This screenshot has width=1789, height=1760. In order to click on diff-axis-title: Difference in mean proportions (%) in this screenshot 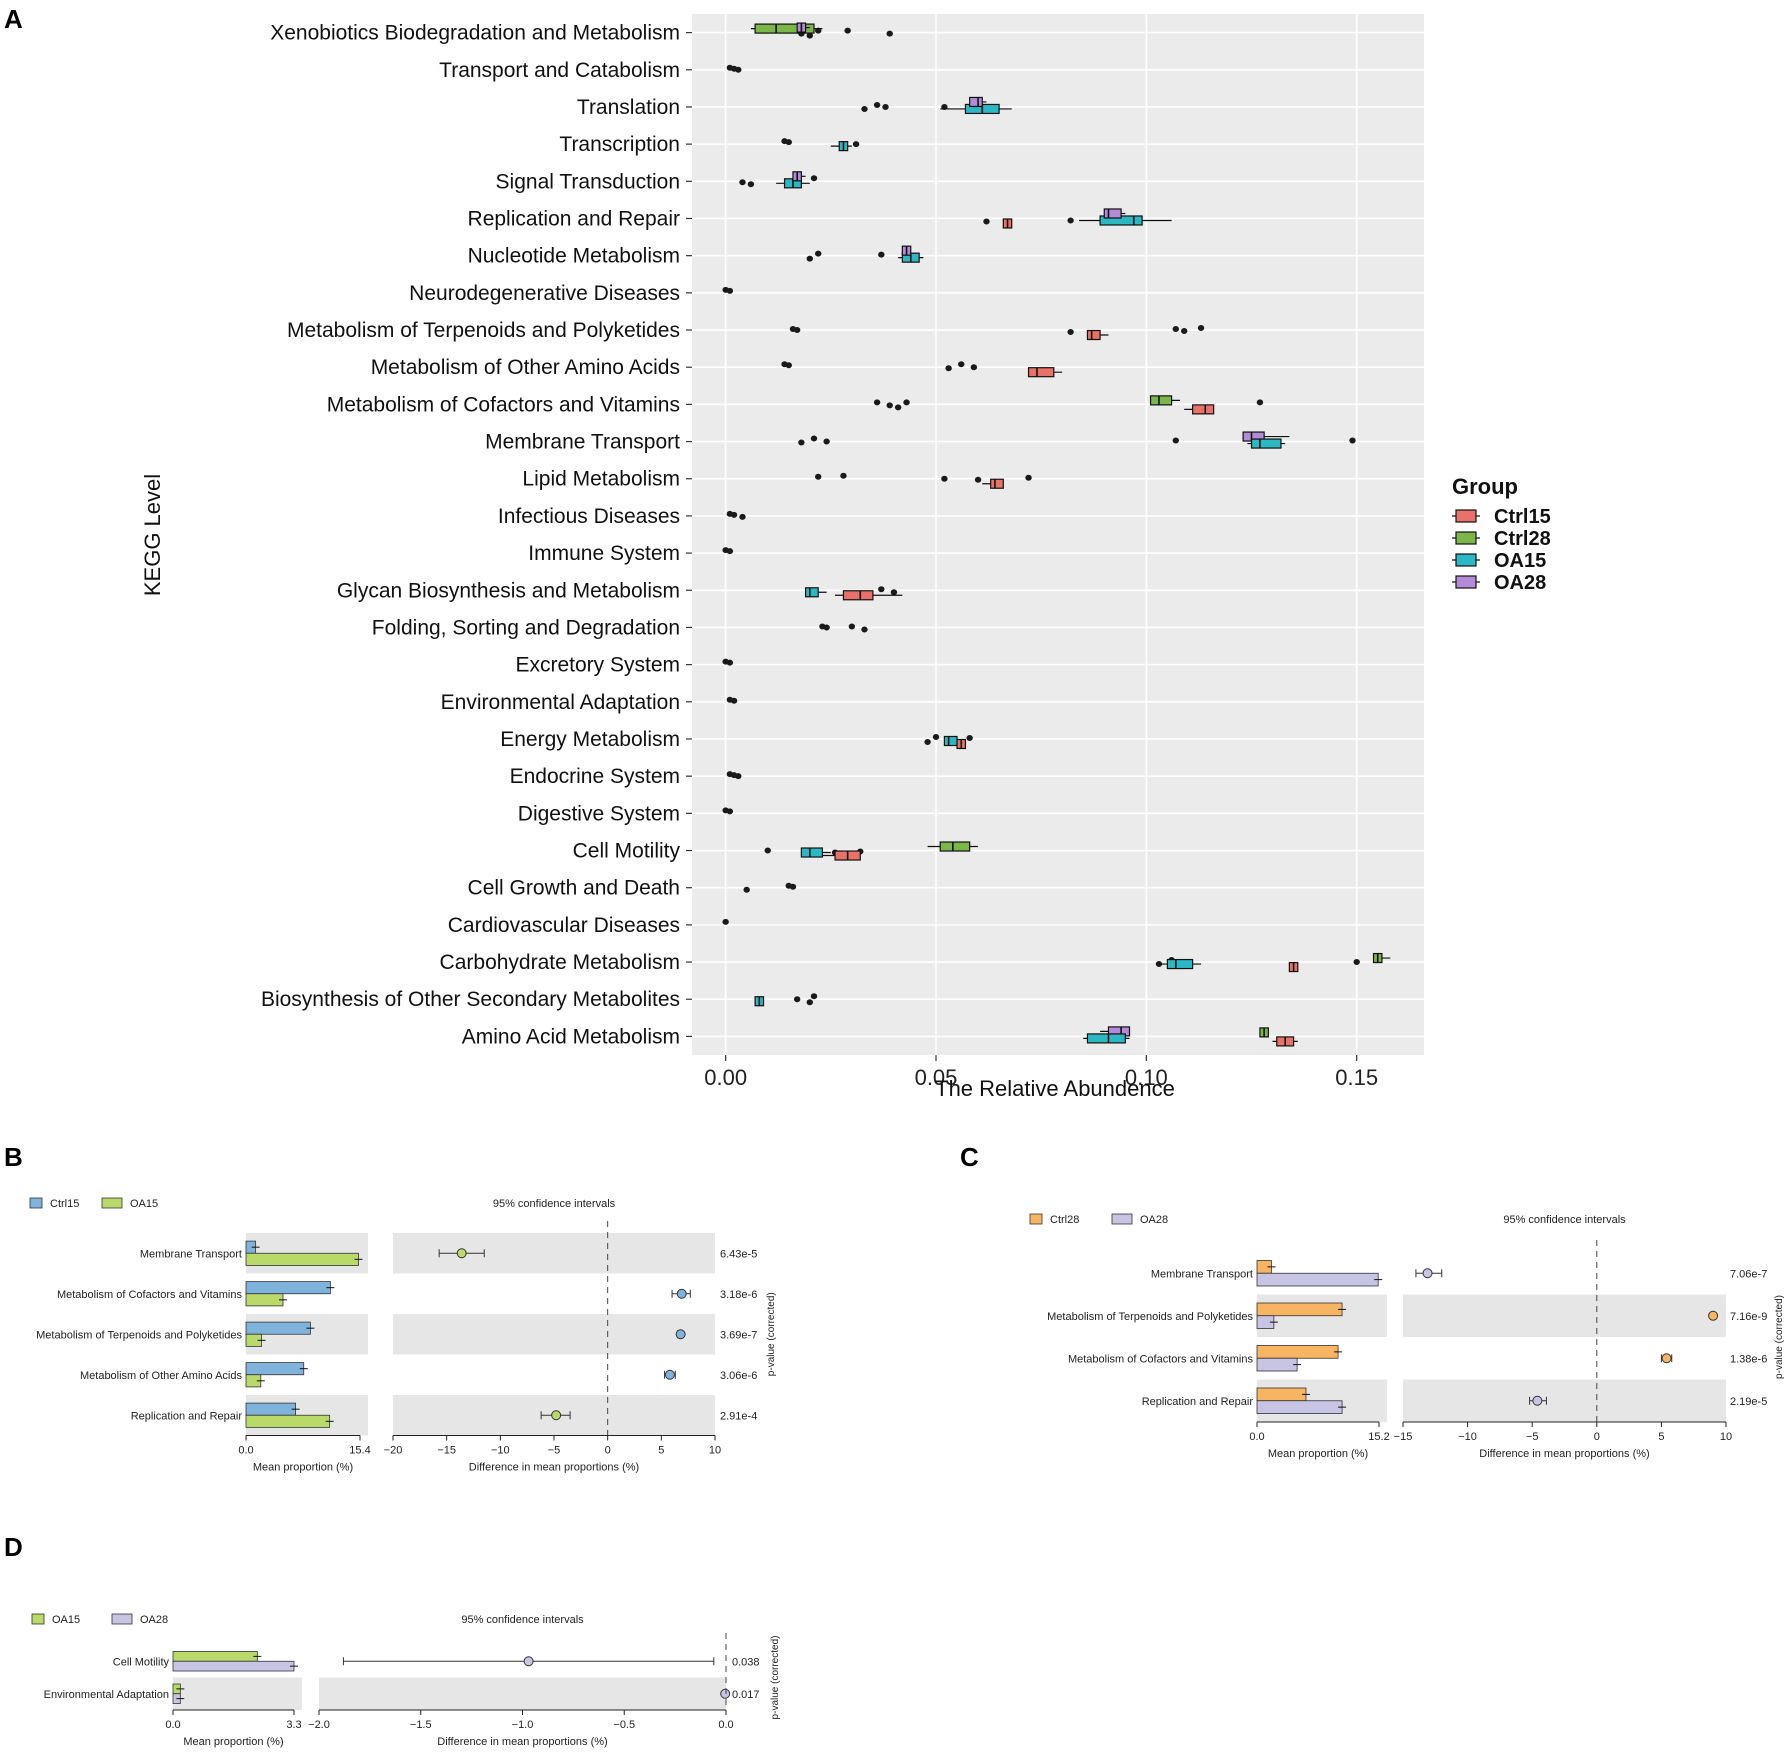, I will do `click(522, 1742)`.